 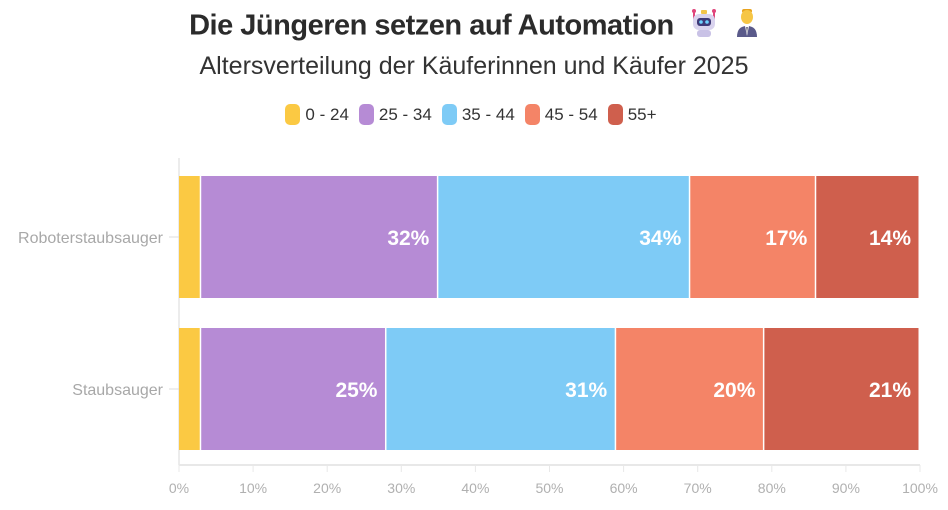 What do you see at coordinates (405, 114) in the screenshot?
I see `legend-label: 25 - 34` at bounding box center [405, 114].